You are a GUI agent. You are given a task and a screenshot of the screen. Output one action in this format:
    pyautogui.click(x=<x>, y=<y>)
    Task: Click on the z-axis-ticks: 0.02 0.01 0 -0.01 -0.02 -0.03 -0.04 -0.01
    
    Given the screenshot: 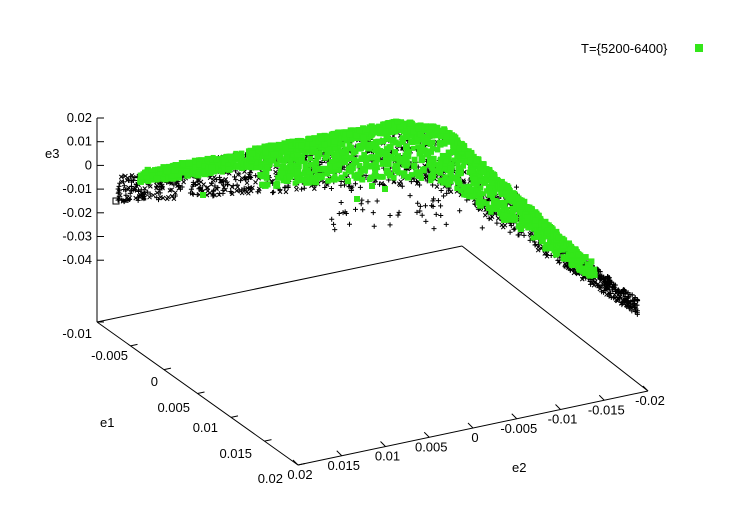 What is the action you would take?
    pyautogui.click(x=83, y=225)
    